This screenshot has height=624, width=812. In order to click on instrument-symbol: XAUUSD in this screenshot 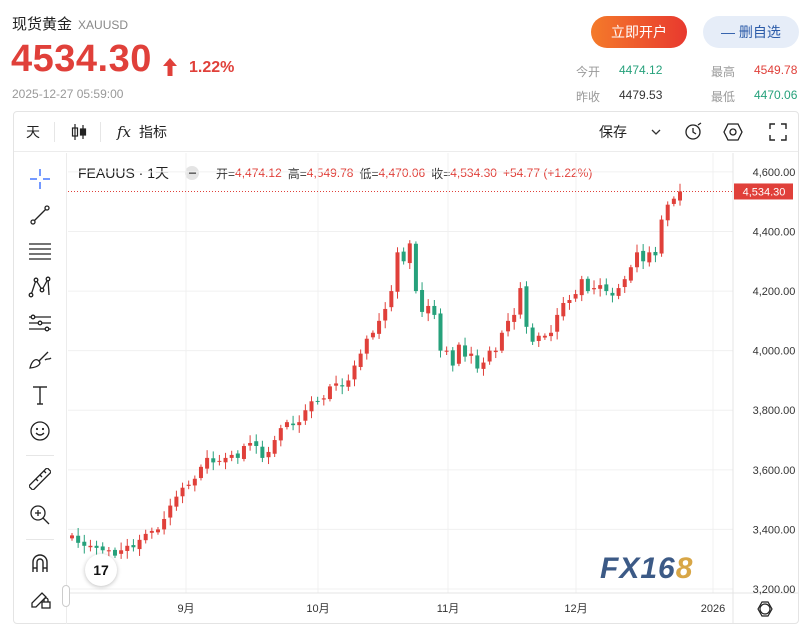, I will do `click(103, 25)`.